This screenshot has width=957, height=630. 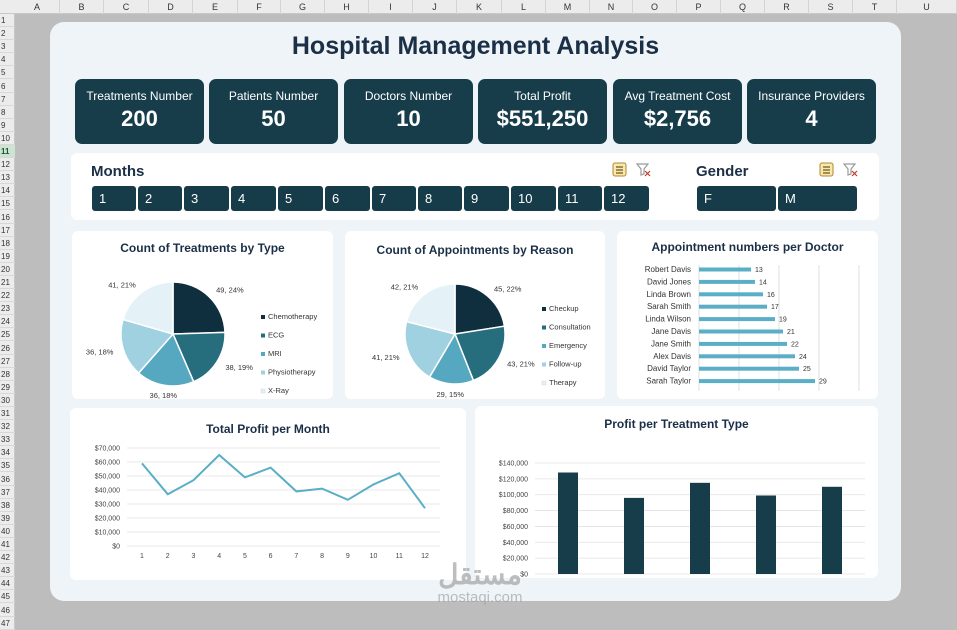 What do you see at coordinates (479, 7) in the screenshot?
I see `column-header-k: K` at bounding box center [479, 7].